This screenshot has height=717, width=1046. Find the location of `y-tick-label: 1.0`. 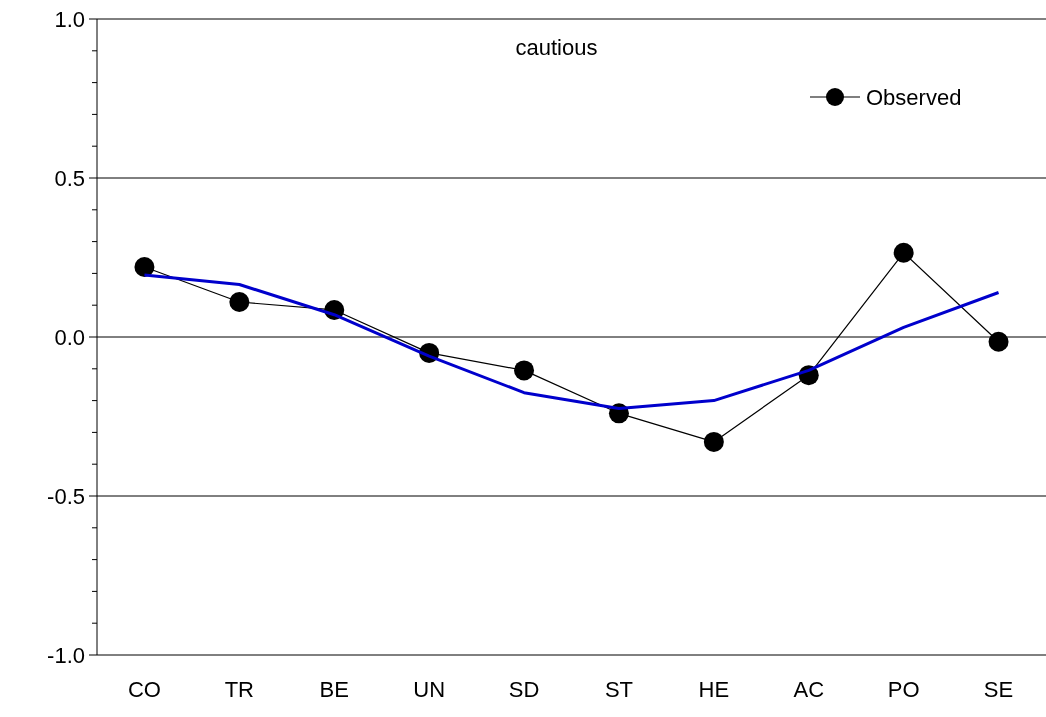

y-tick-label: 1.0 is located at coordinates (69, 19).